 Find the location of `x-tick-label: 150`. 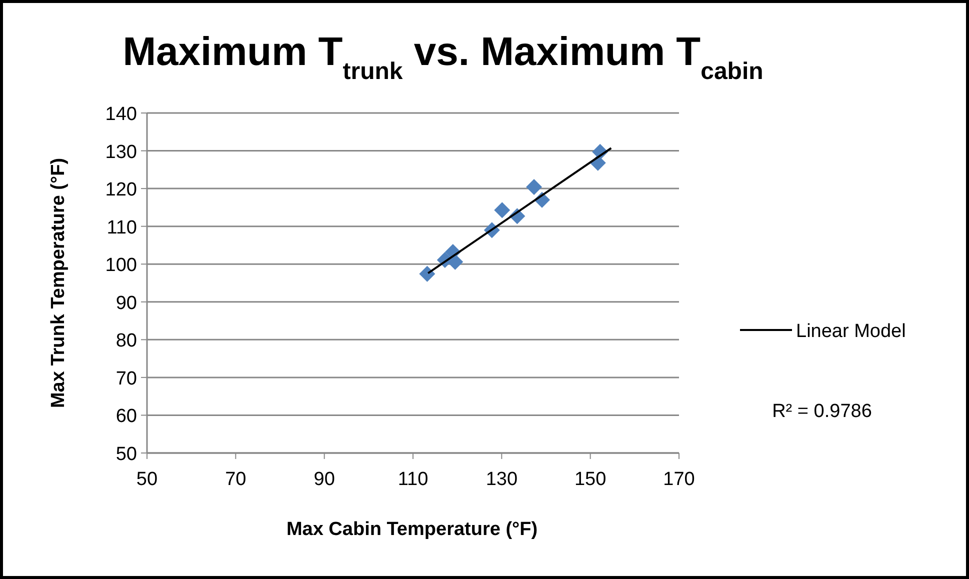

x-tick-label: 150 is located at coordinates (590, 479).